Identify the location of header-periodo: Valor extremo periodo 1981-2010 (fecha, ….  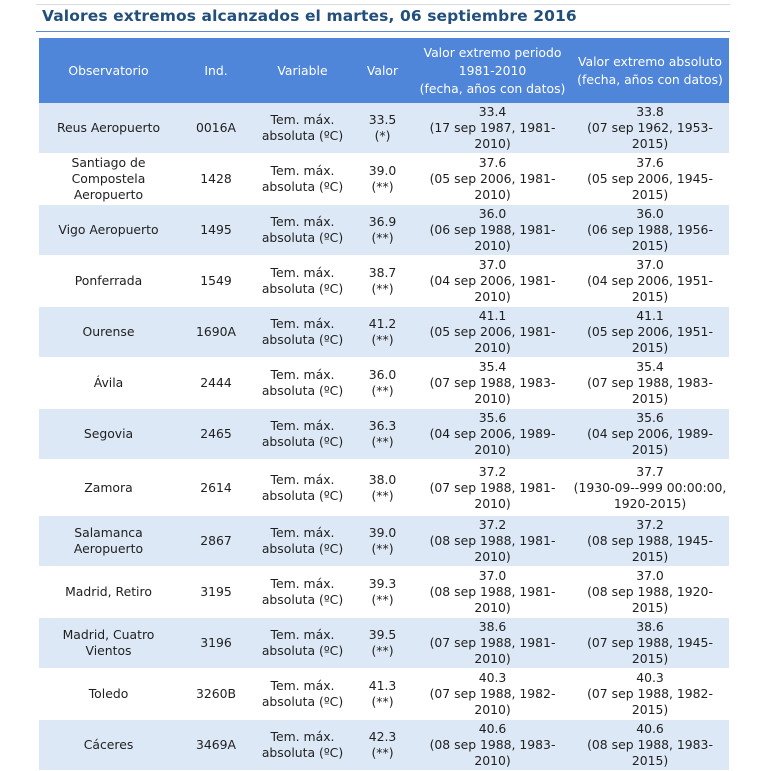
(492, 70).